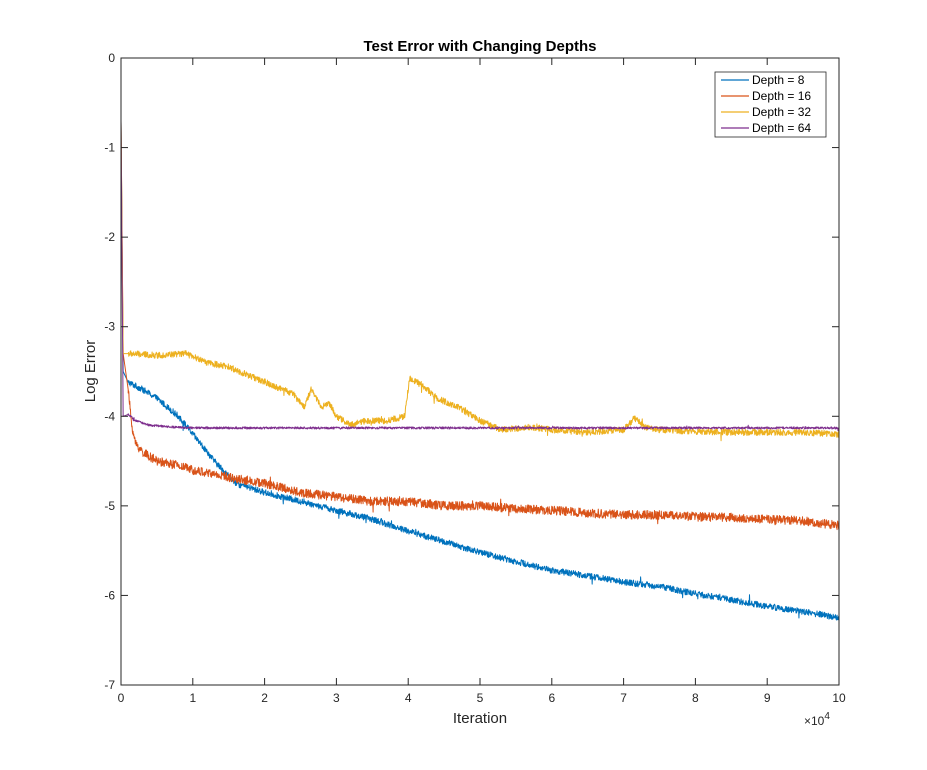 This screenshot has height=770, width=927. What do you see at coordinates (121, 698) in the screenshot?
I see `x-tick-label: 0` at bounding box center [121, 698].